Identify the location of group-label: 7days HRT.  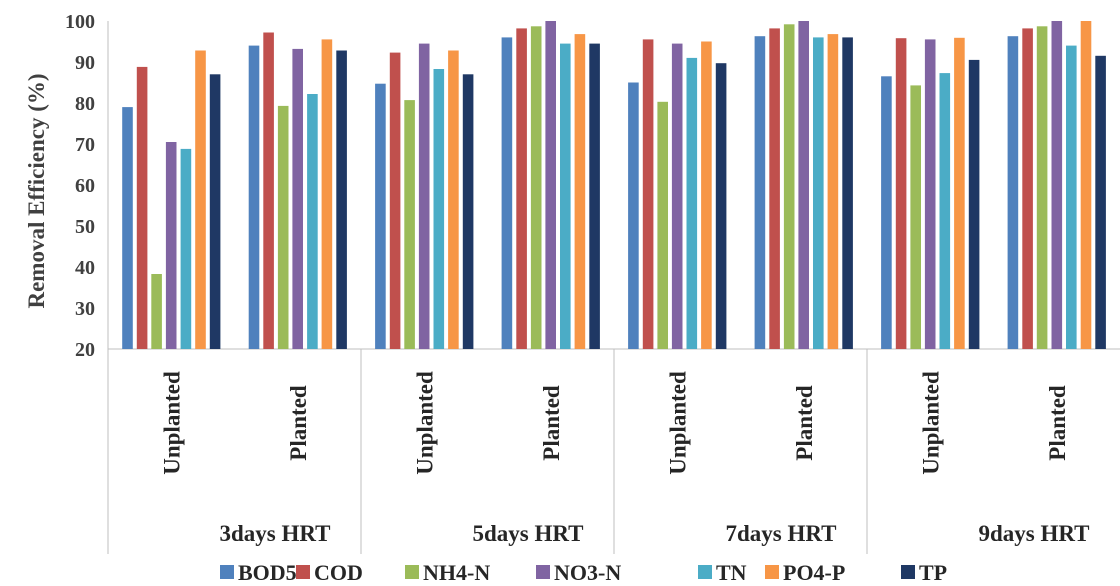
(780, 533).